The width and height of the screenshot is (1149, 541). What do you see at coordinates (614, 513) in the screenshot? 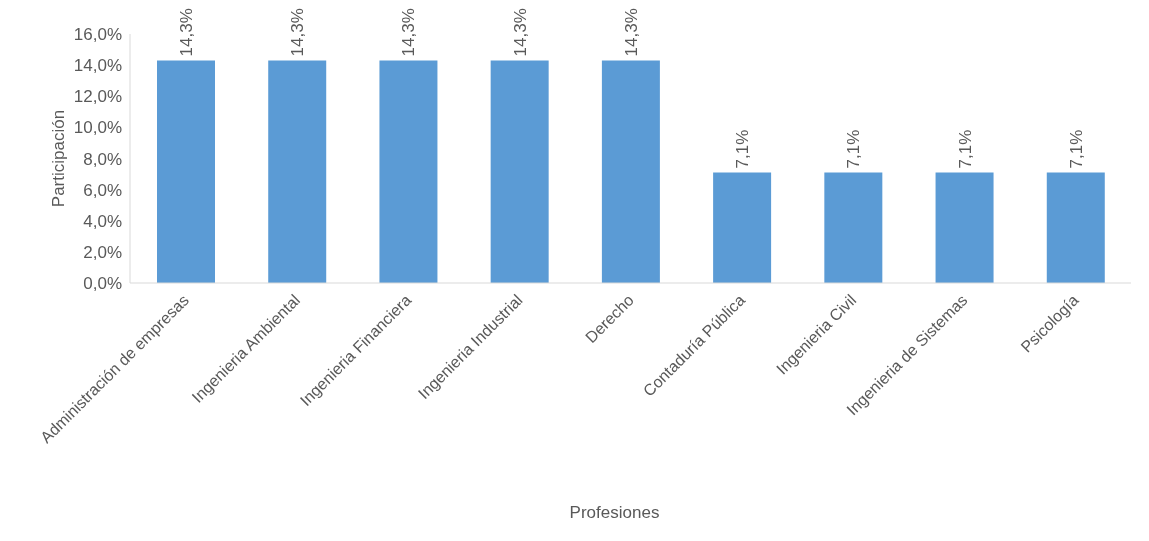
I see `x-axis-title: Profesiones` at bounding box center [614, 513].